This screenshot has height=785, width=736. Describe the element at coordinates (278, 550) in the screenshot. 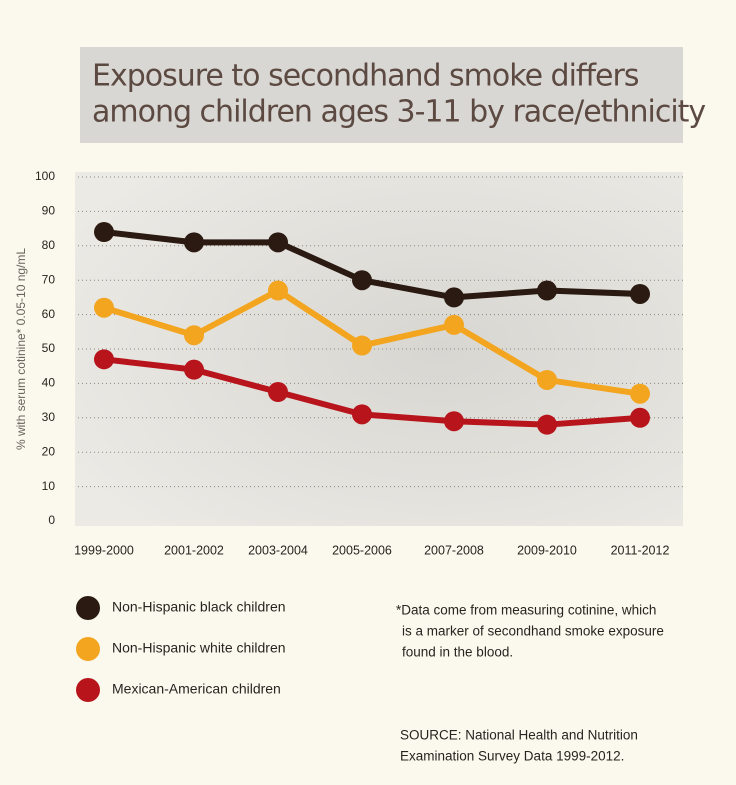

I see `x-tick-label: 2003-2004` at that location.